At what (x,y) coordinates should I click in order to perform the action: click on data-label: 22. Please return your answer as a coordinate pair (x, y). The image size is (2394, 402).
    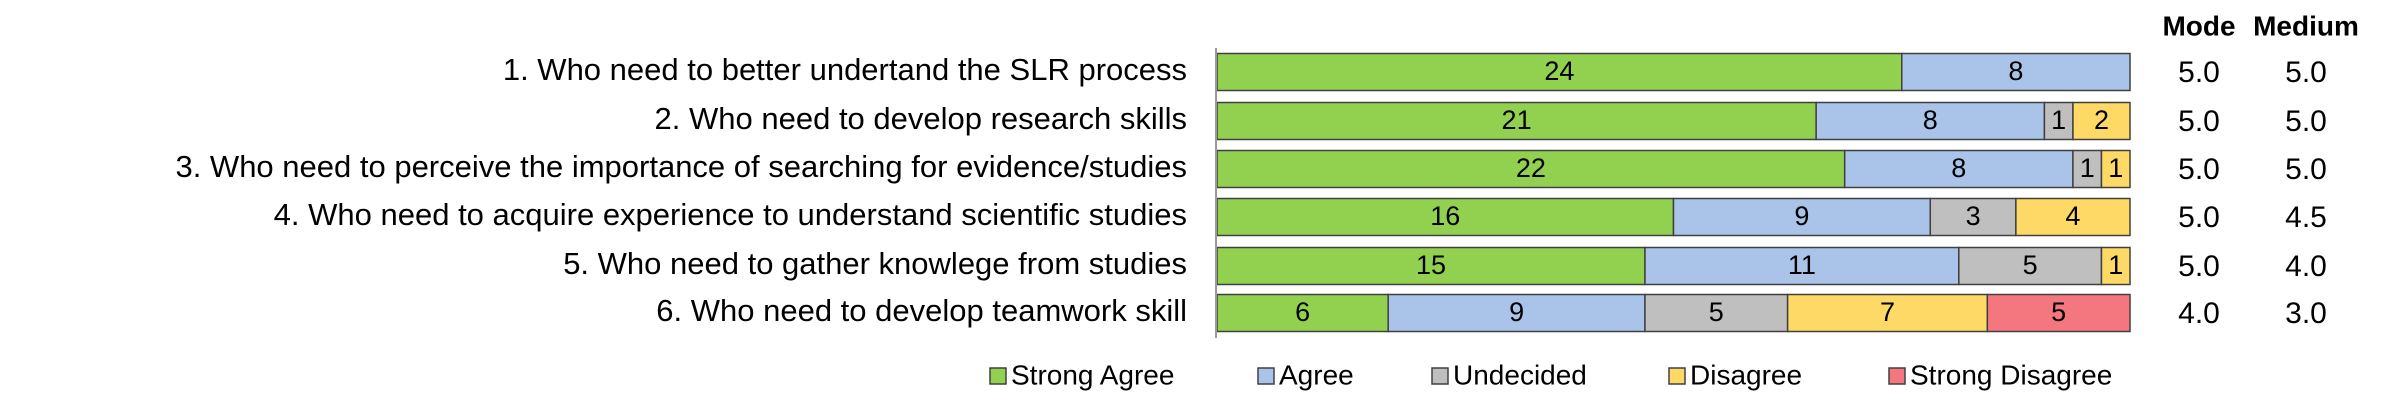
    Looking at the image, I should click on (1531, 168).